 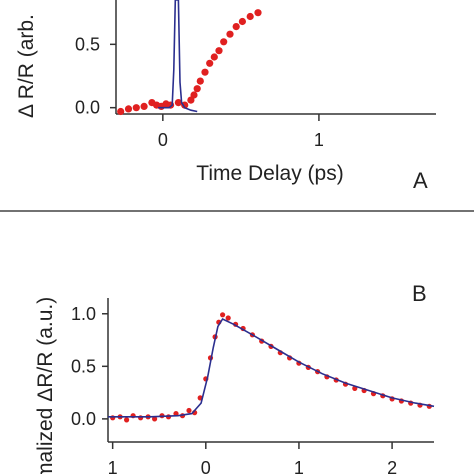 What do you see at coordinates (87, 108) in the screenshot?
I see `panel-a-y-tick-label: 0.0` at bounding box center [87, 108].